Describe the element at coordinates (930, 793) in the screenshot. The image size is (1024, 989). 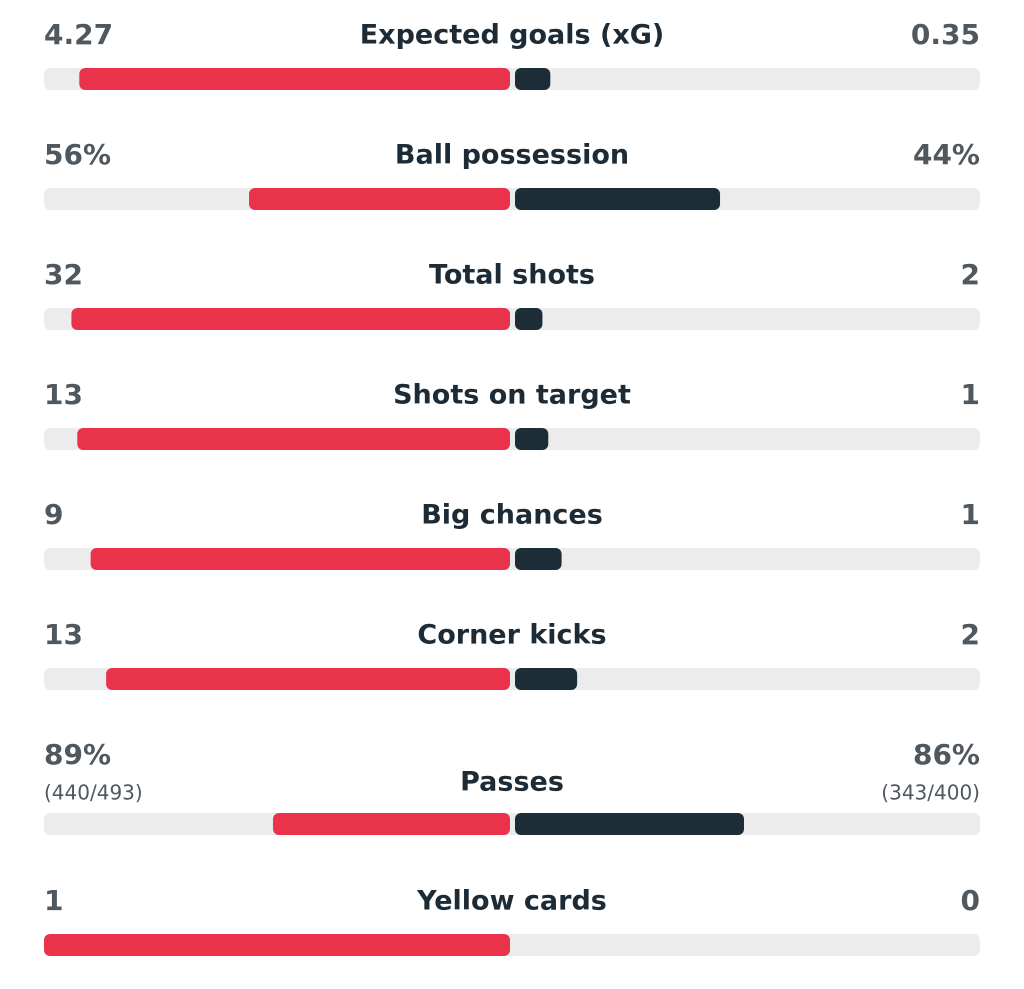
I see `away-detail: (343/400)` at that location.